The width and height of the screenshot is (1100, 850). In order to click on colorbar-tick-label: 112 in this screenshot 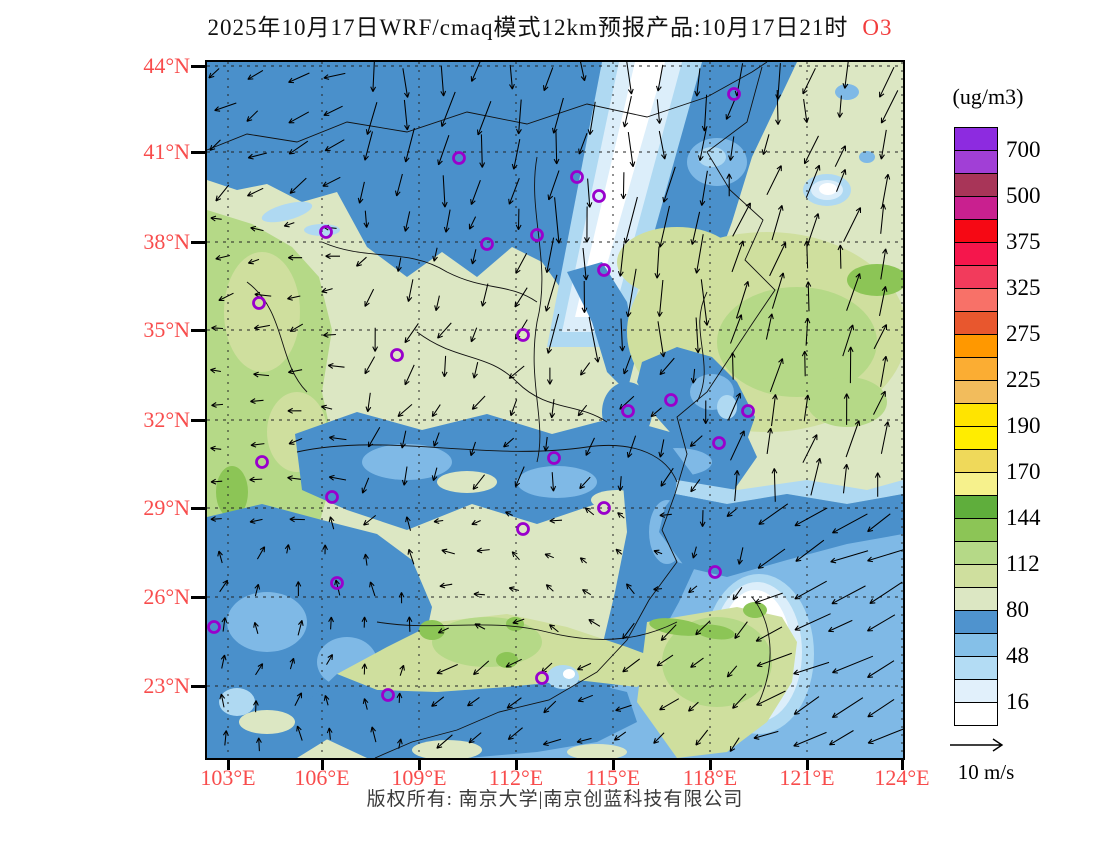, I will do `click(1023, 563)`.